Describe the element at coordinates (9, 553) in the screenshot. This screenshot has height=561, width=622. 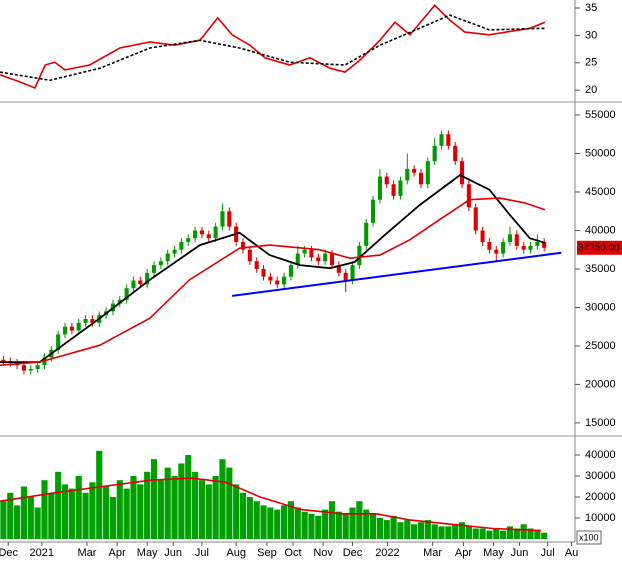
I see `x-tick-label: Dec` at that location.